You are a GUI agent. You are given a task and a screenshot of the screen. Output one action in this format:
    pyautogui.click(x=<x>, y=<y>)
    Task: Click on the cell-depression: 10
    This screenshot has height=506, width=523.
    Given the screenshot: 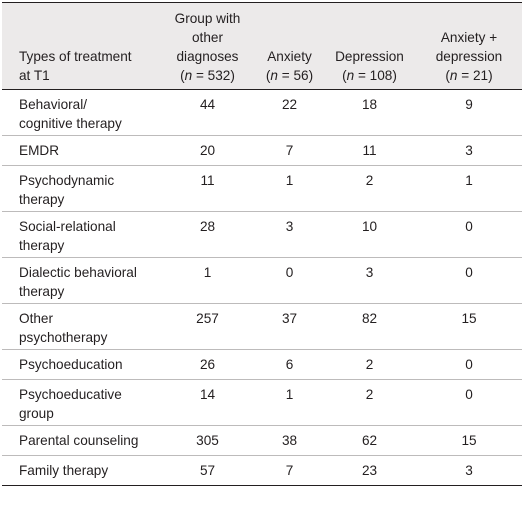 What is the action you would take?
    pyautogui.click(x=369, y=234)
    